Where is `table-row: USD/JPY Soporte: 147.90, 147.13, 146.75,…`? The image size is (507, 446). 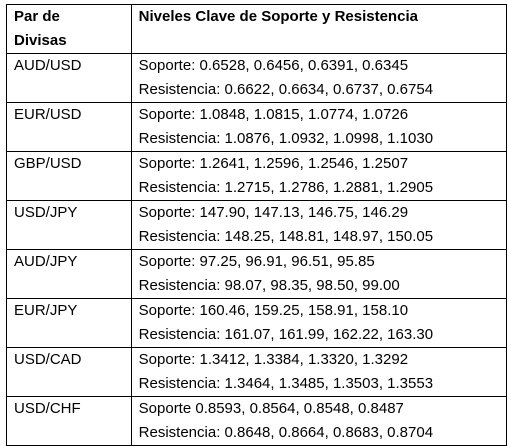 table-row: USD/JPY Soporte: 147.90, 147.13, 146.75,… is located at coordinates (256, 225).